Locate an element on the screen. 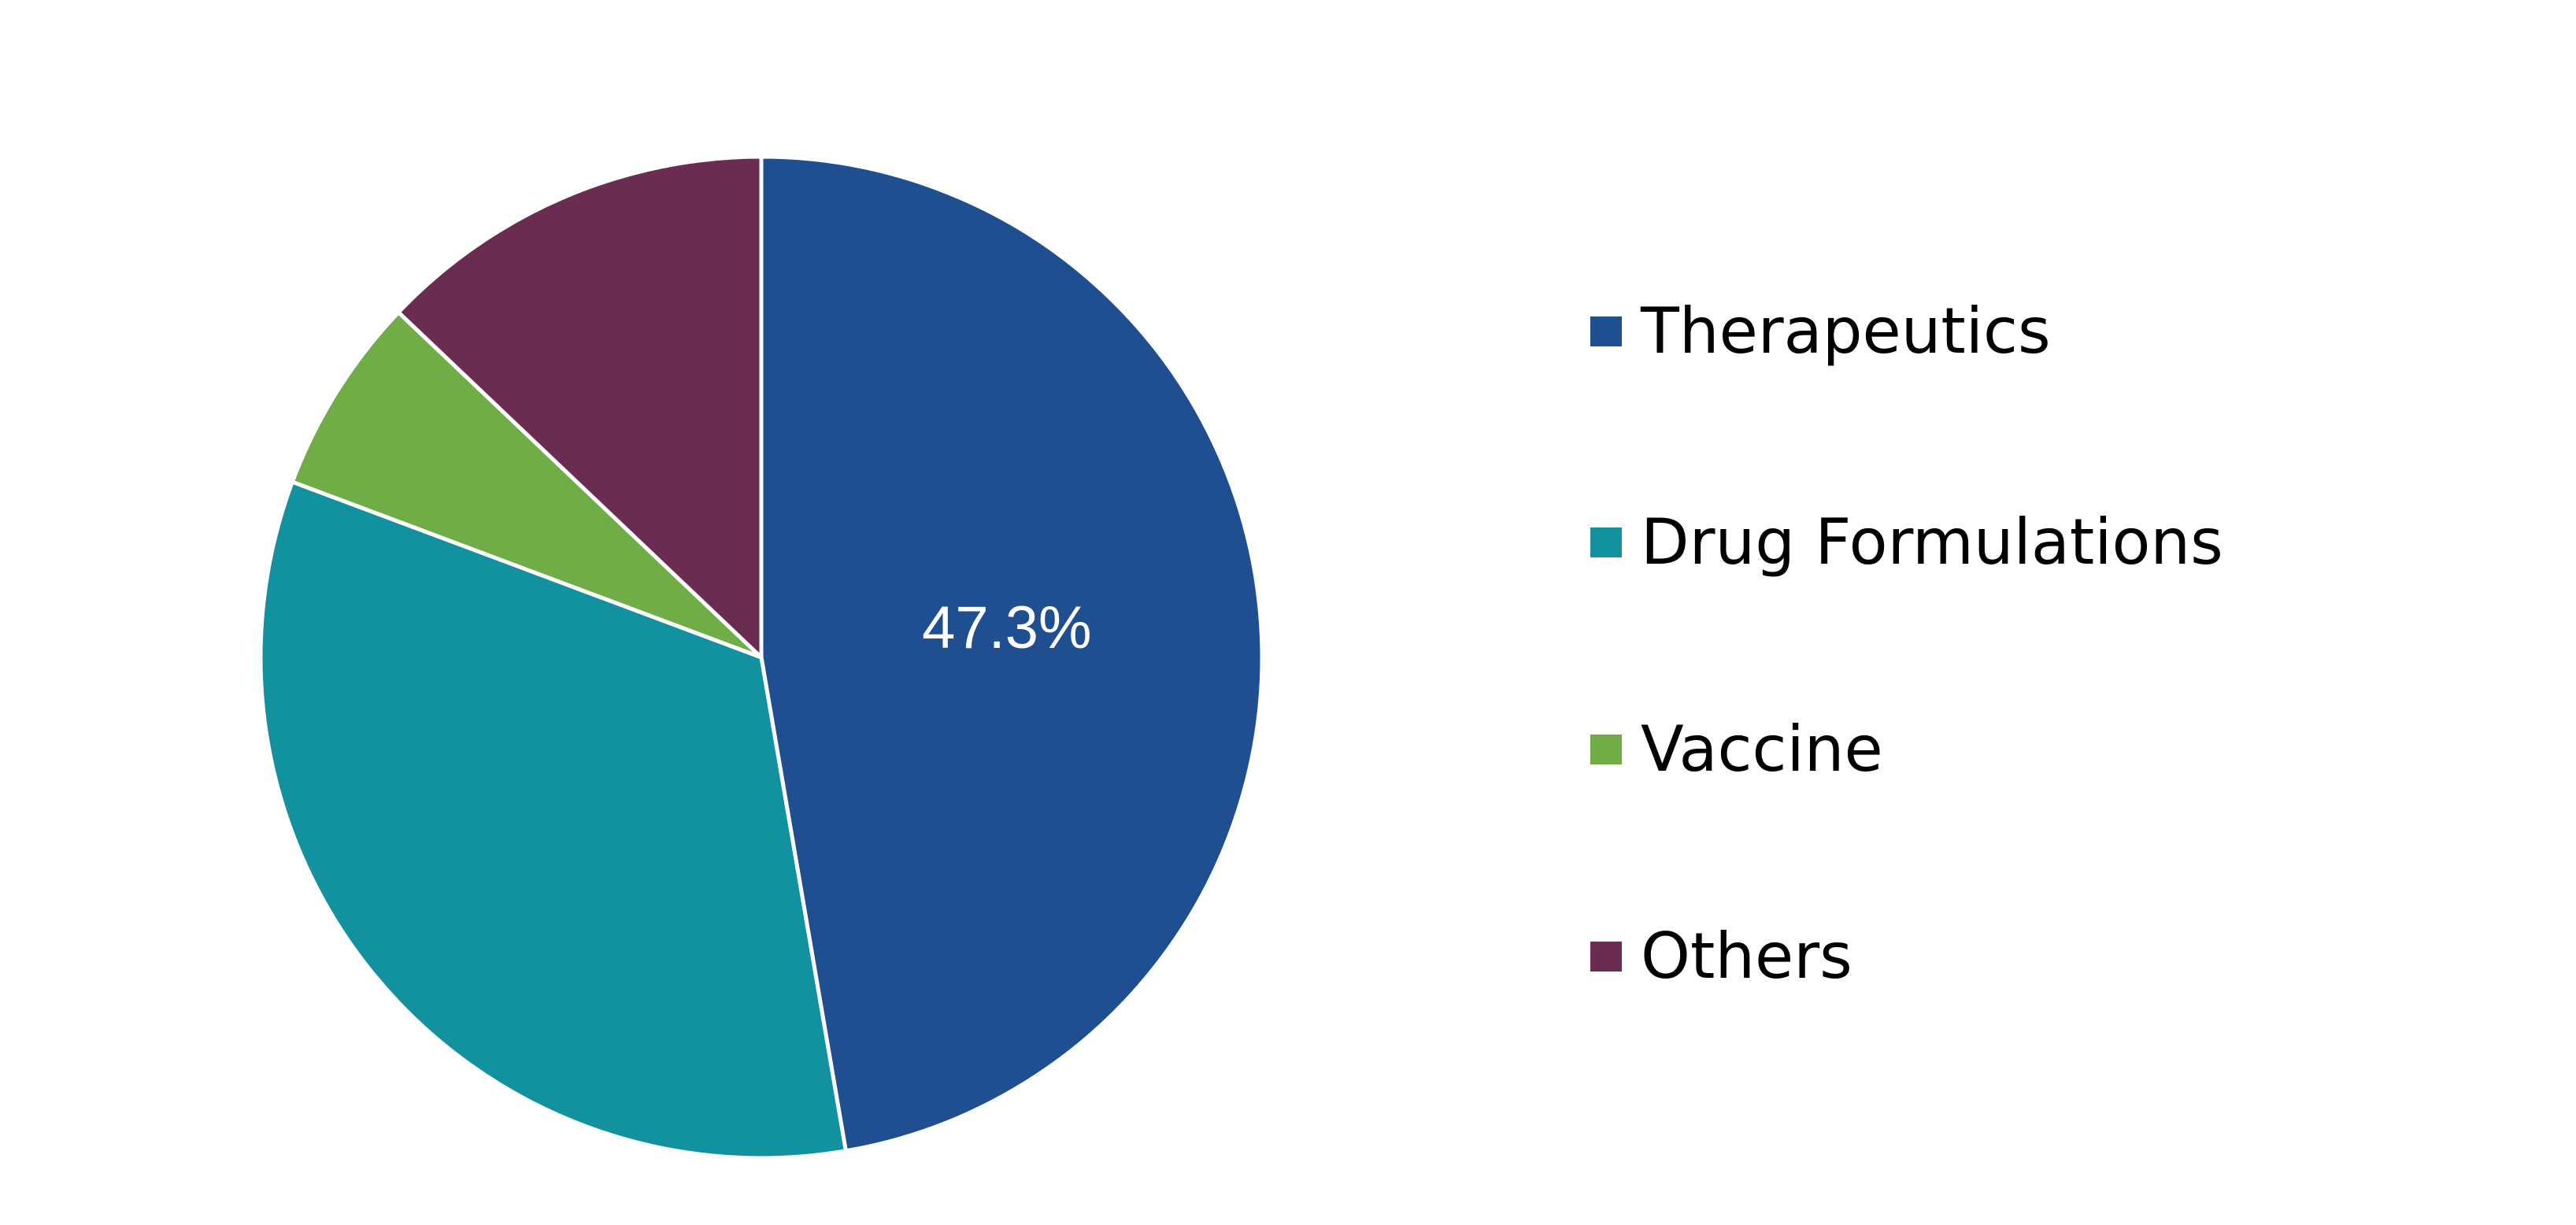 This screenshot has width=2576, height=1225. legend-label: Vaccine is located at coordinates (1762, 749).